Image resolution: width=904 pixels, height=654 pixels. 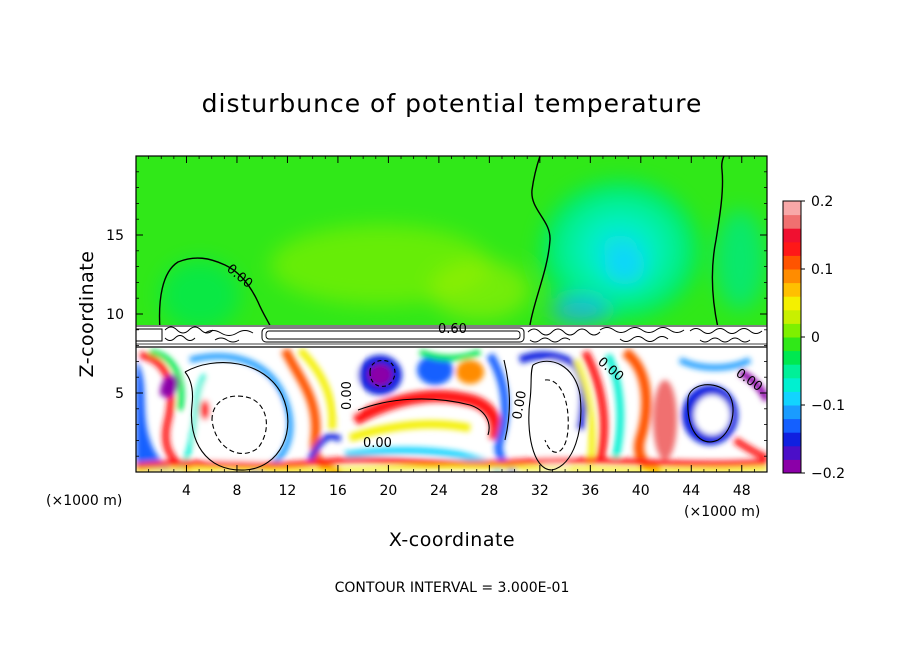 What do you see at coordinates (625, 265) in the screenshot?
I see `upper-cool-core` at bounding box center [625, 265].